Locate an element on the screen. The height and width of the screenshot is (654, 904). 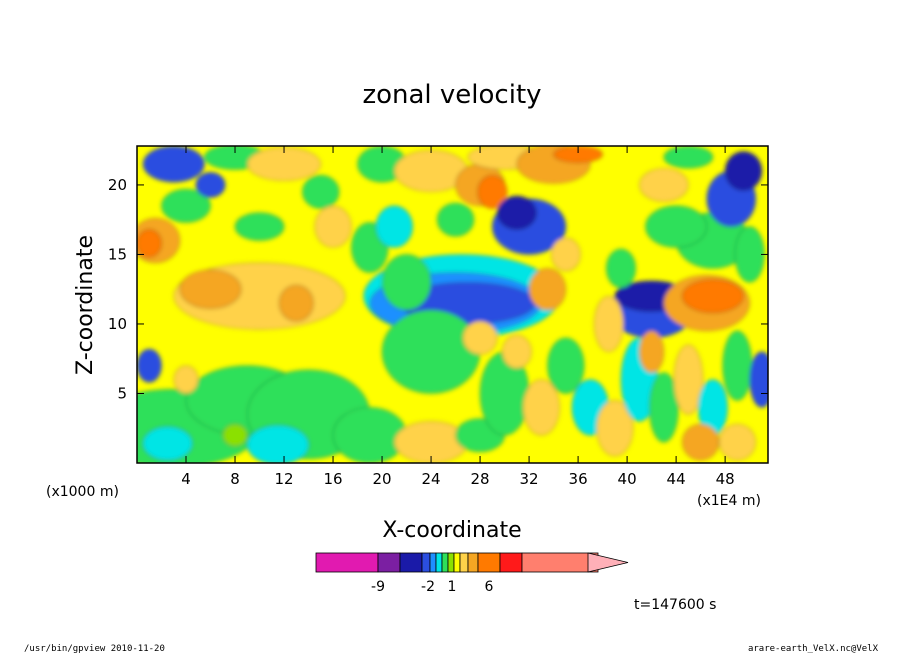
x-tick-label: 48 is located at coordinates (725, 479).